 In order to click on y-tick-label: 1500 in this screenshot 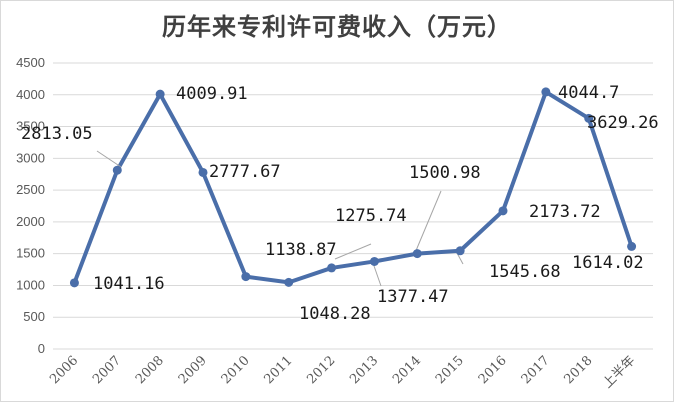, I will do `click(30, 253)`.